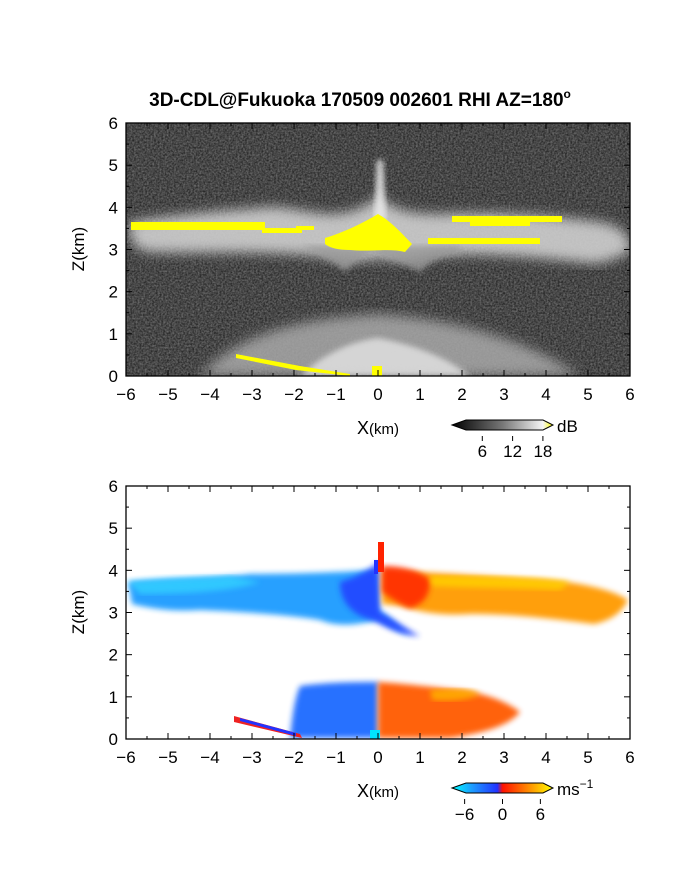 This screenshot has height=880, width=680. Describe the element at coordinates (375, 734) in the screenshot. I see `velocity-ground-cyan` at that location.